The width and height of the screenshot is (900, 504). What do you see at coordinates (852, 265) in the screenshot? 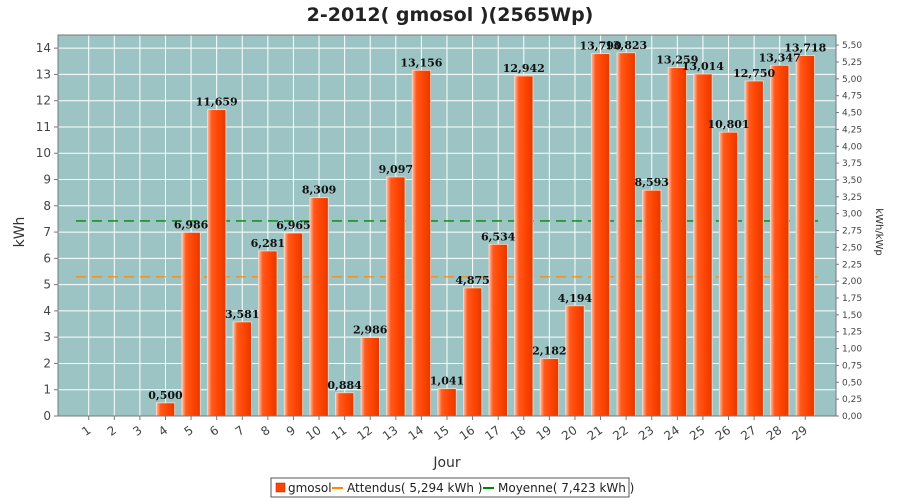
I see `y2-tick-label: 2,25` at bounding box center [852, 265].